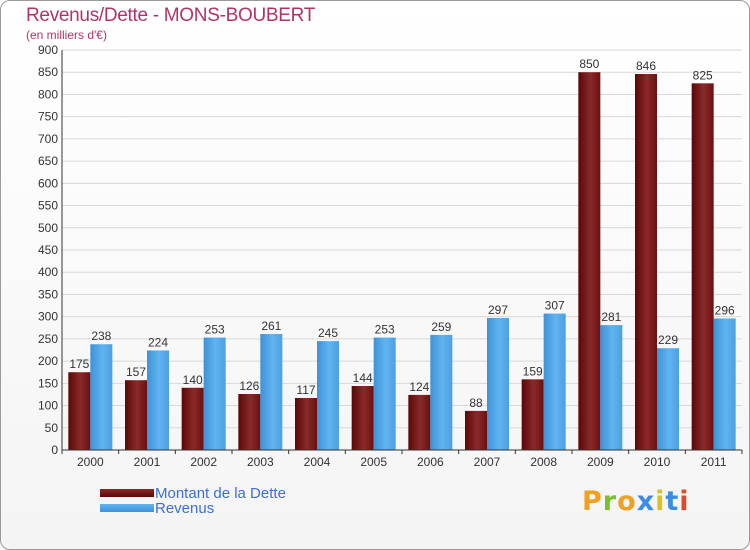 This screenshot has width=750, height=550. Describe the element at coordinates (48, 72) in the screenshot. I see `y-tick-label: 850` at that location.